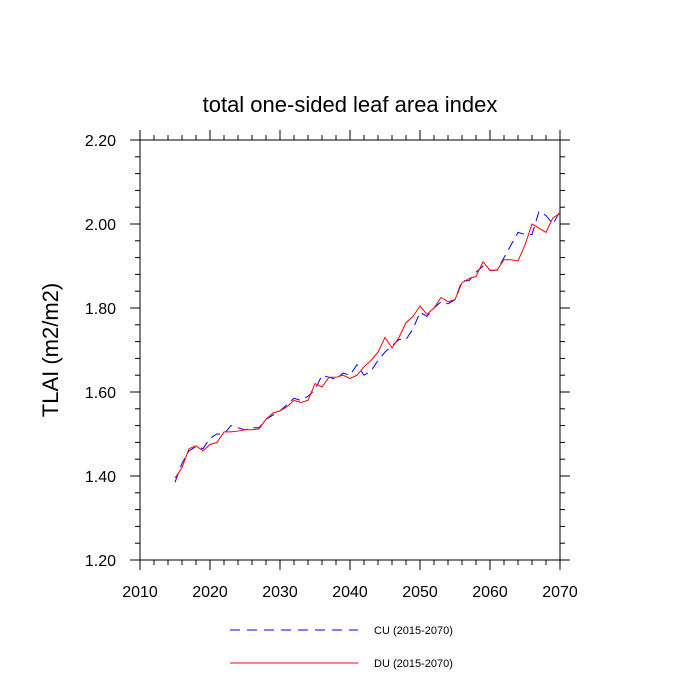  What do you see at coordinates (100, 225) in the screenshot?
I see `y-tick-label: 2.00` at bounding box center [100, 225].